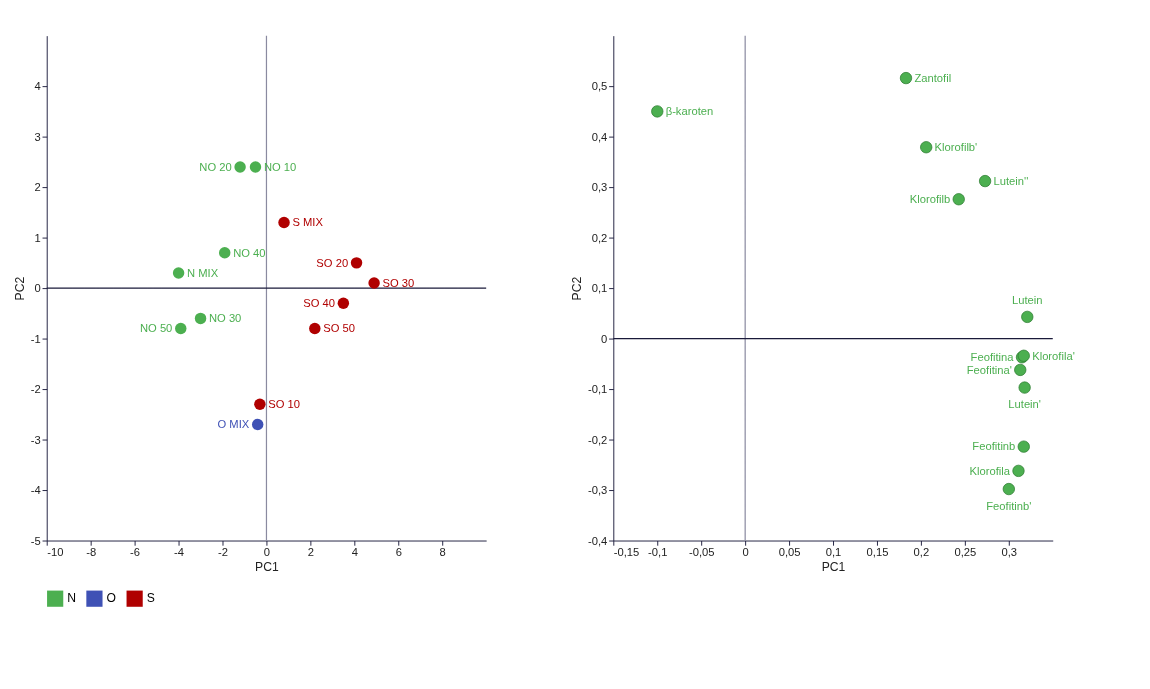 Image resolution: width=1150 pixels, height=689 pixels. I want to click on annotation: Lutein', so click(1024, 404).